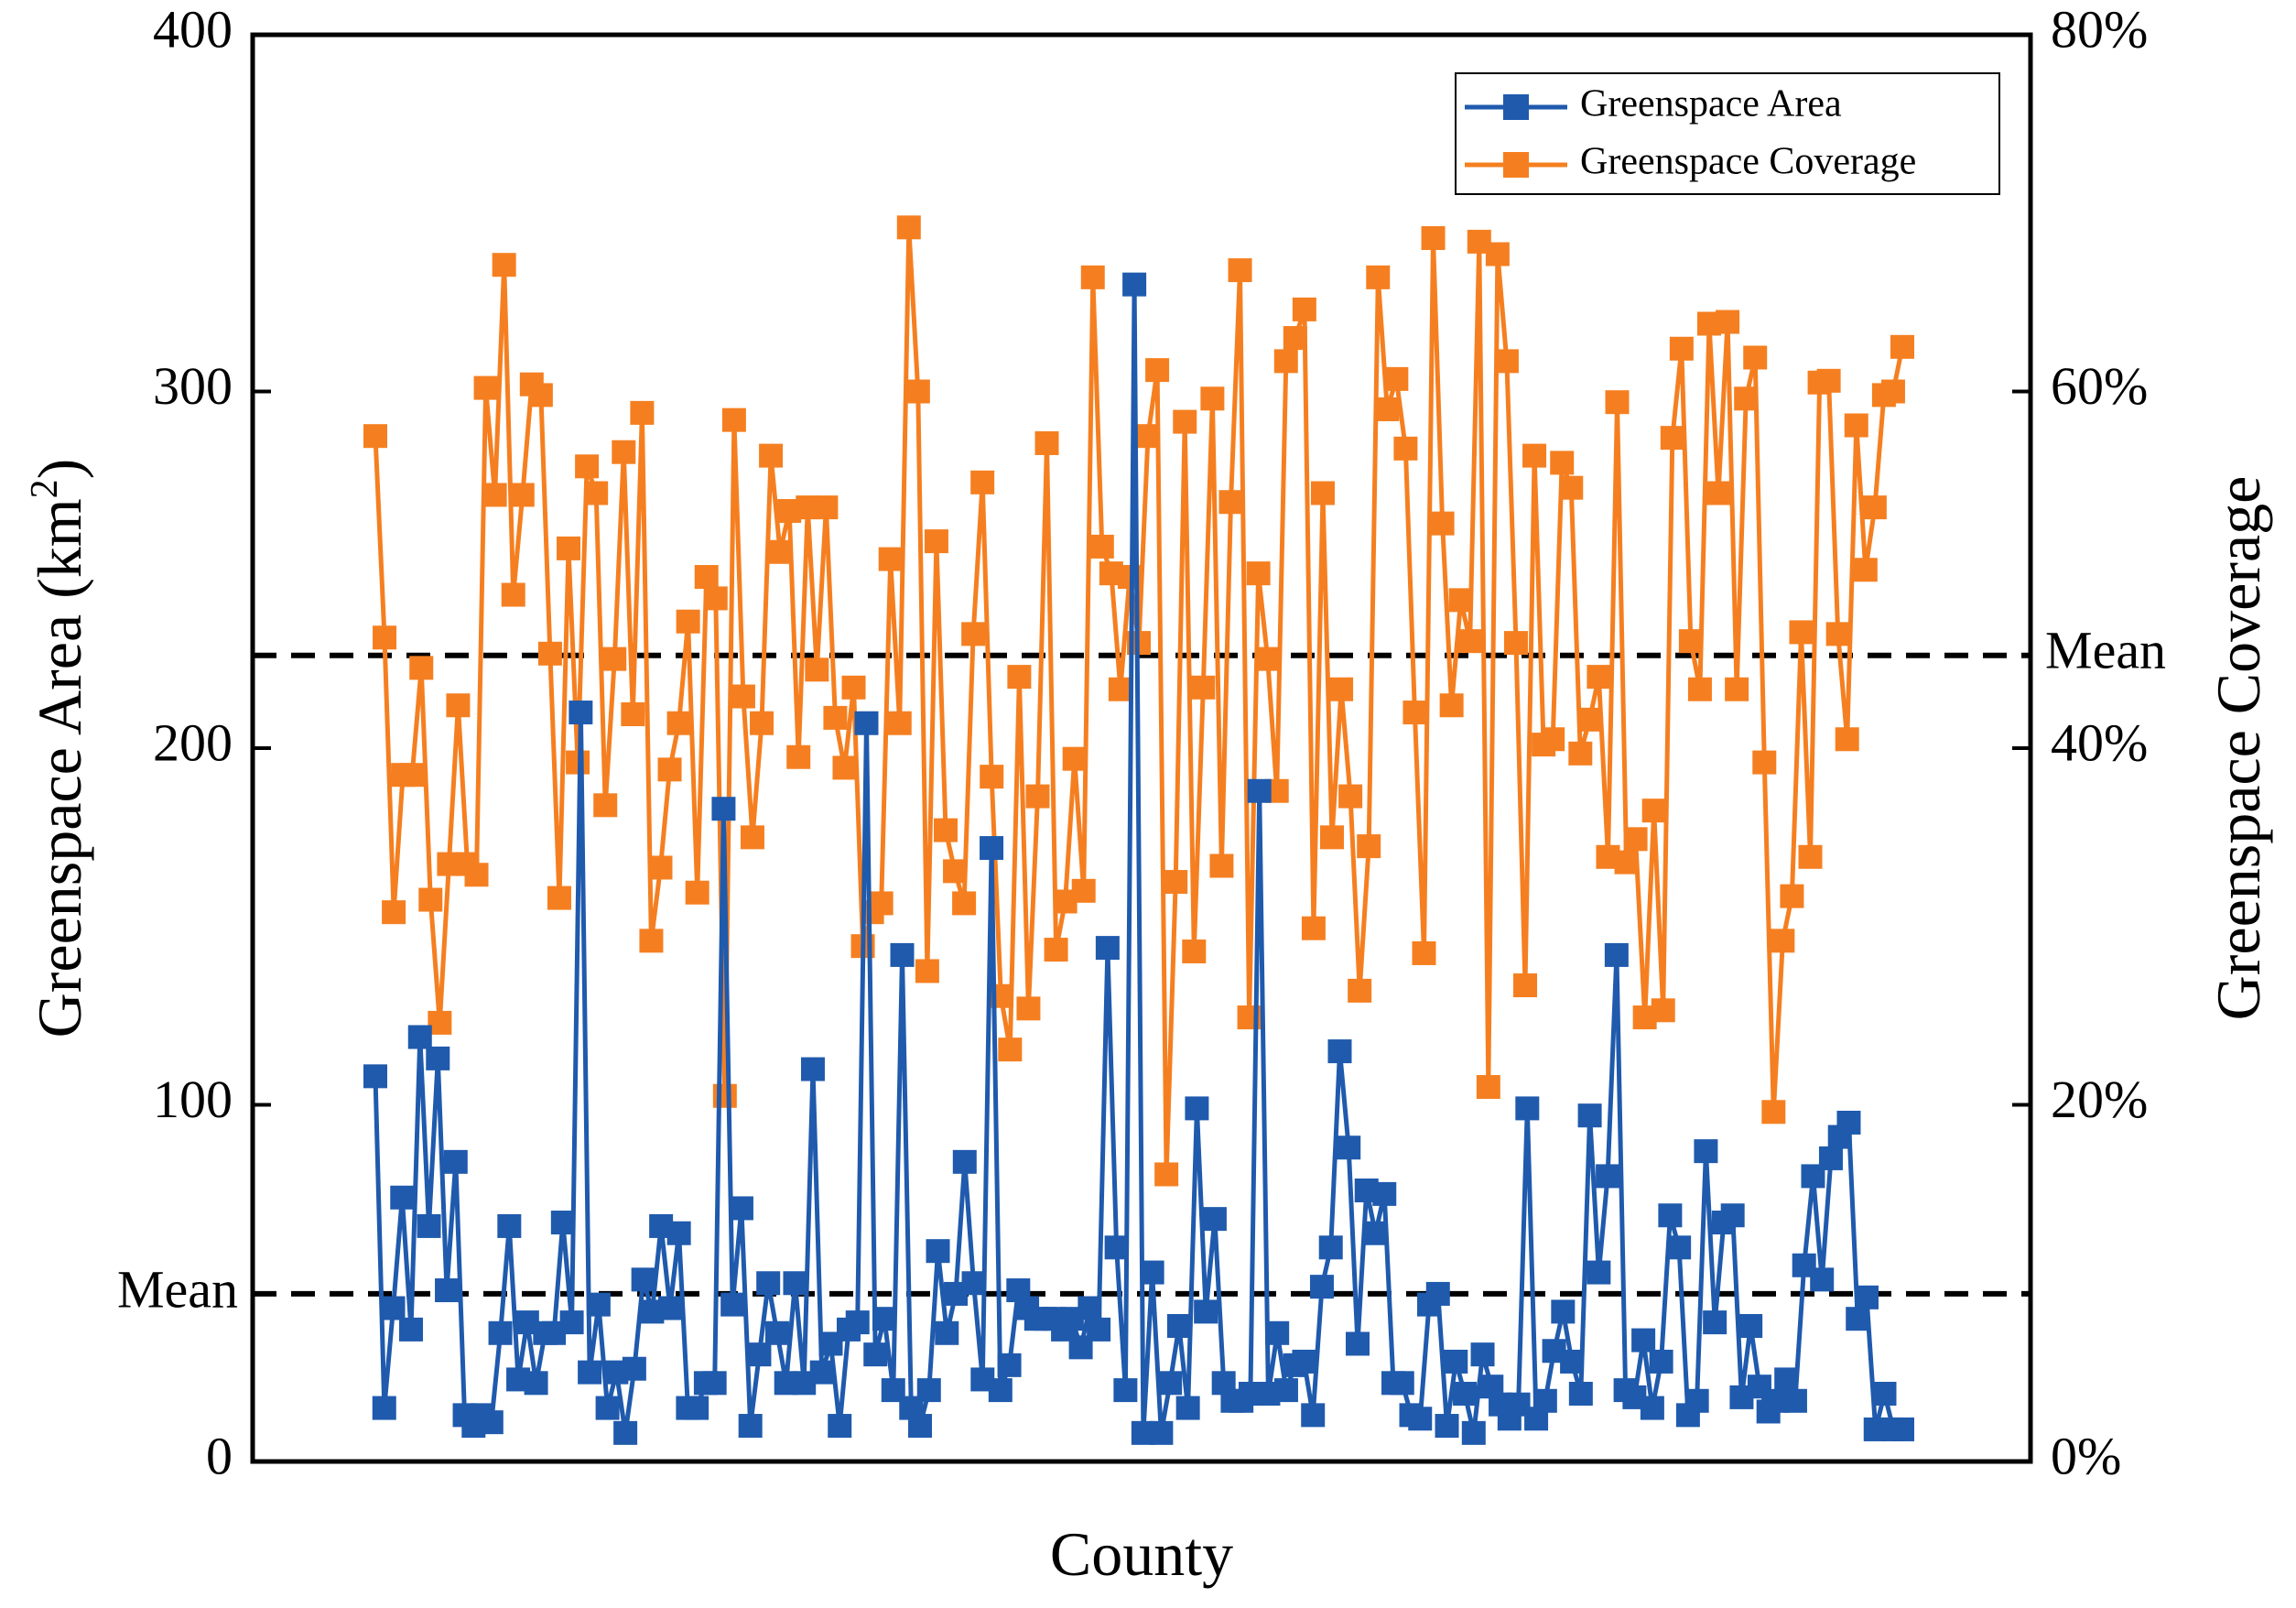 The width and height of the screenshot is (2296, 1608). I want to click on y-axis-title-main: Greenspace Area (km, so click(60, 768).